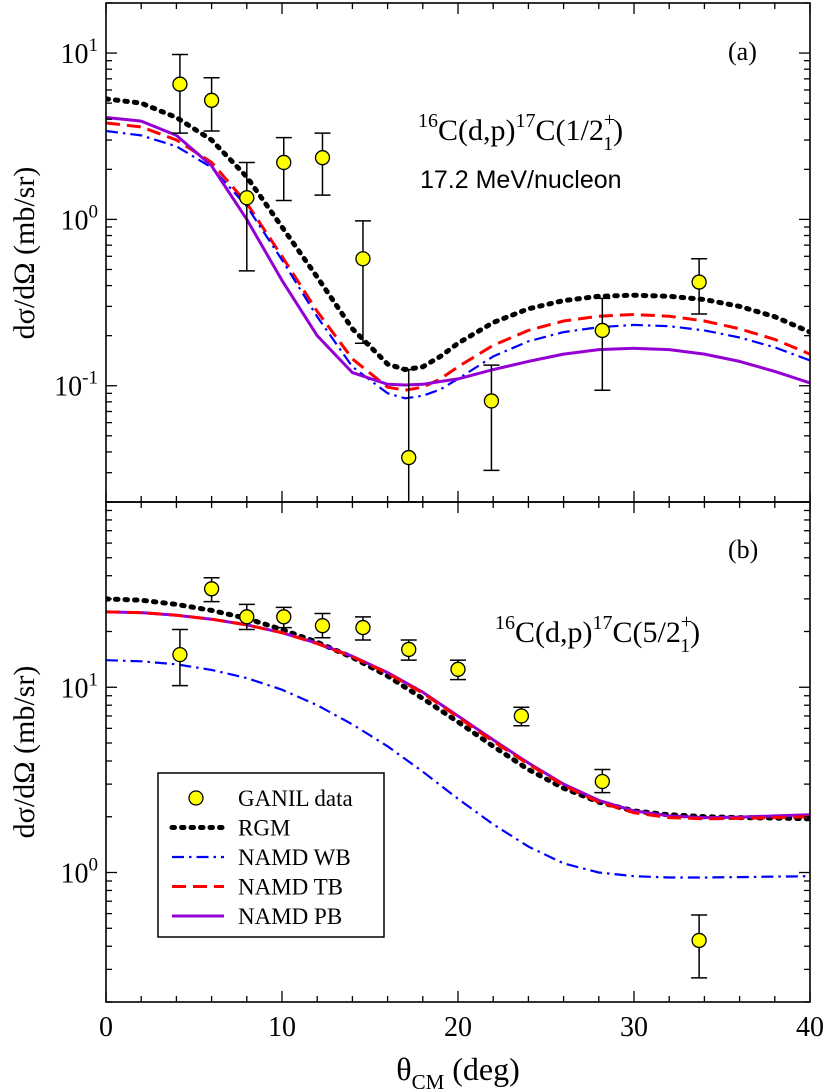 Image resolution: width=830 pixels, height=1090 pixels. Describe the element at coordinates (428, 1080) in the screenshot. I see `x-axis-label-subscript: CM` at that location.